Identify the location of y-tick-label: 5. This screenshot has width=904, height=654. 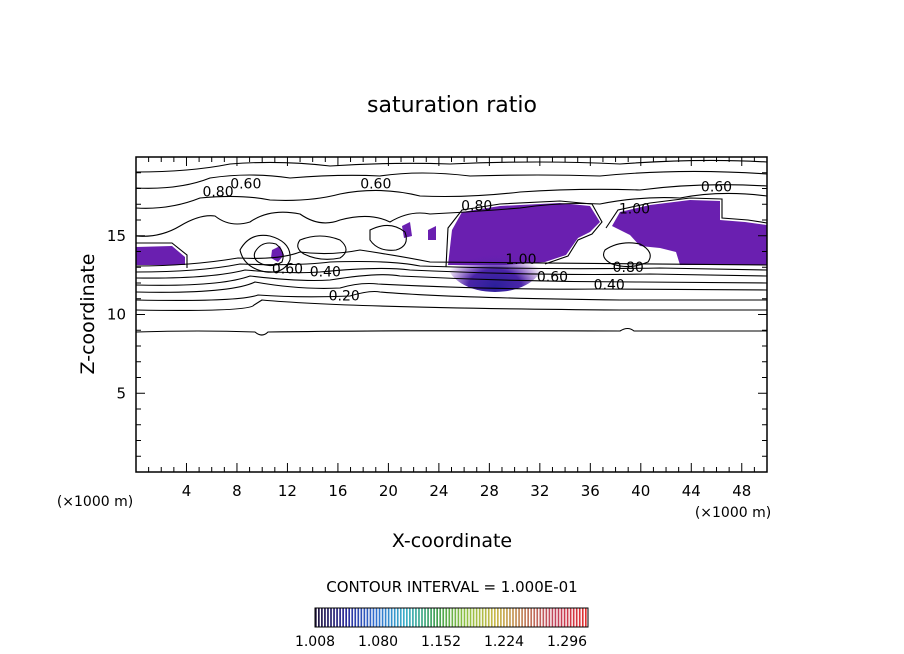
(121, 393).